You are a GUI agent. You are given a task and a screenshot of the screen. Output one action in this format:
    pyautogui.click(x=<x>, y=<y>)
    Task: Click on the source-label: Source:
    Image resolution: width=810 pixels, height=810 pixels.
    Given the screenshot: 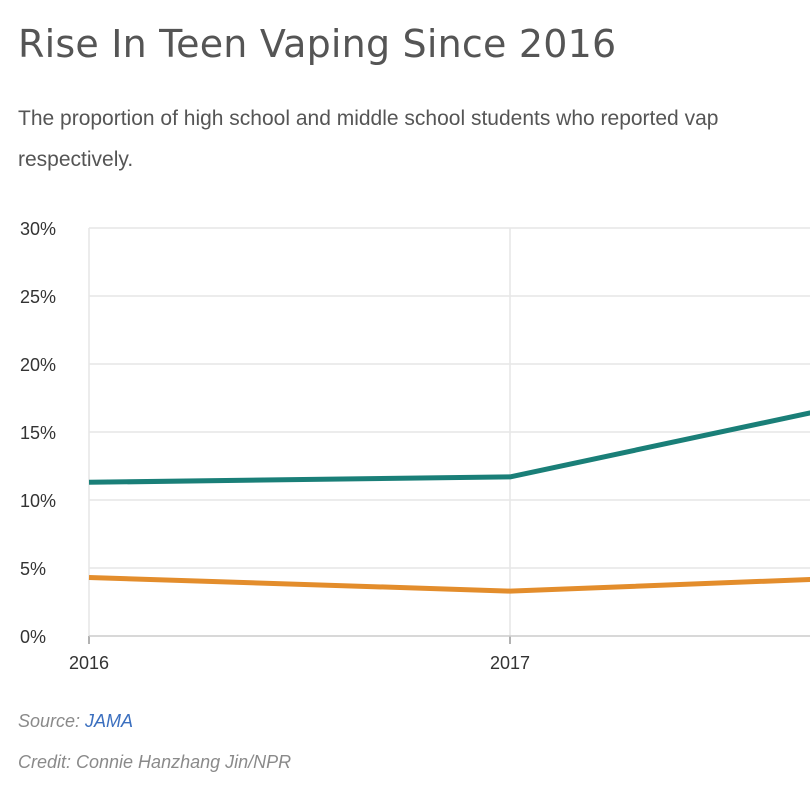 What is the action you would take?
    pyautogui.click(x=52, y=721)
    